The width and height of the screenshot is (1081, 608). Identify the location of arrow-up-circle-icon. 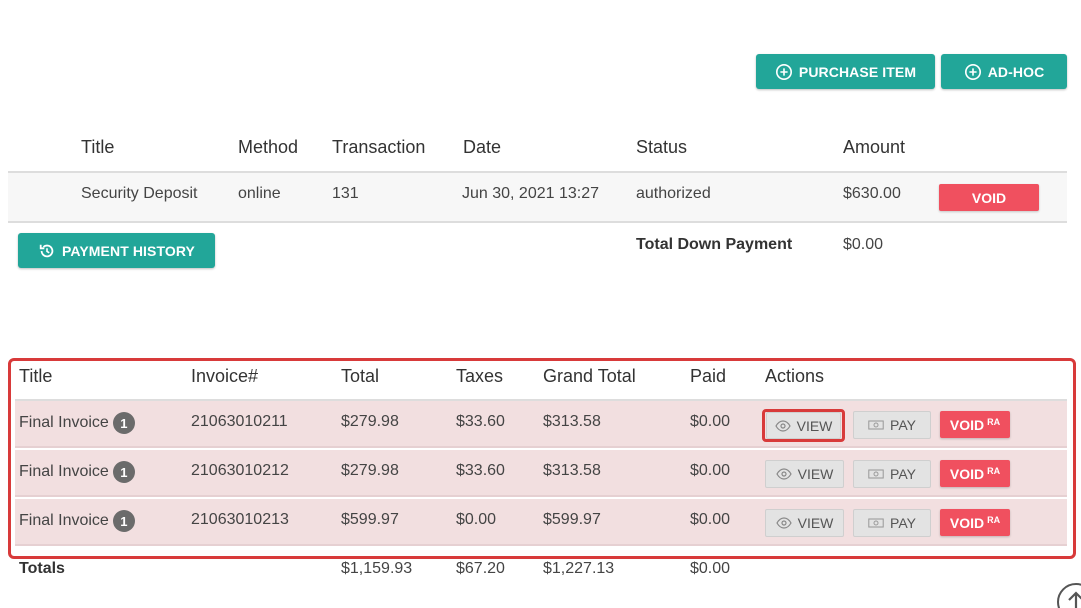
(1069, 595).